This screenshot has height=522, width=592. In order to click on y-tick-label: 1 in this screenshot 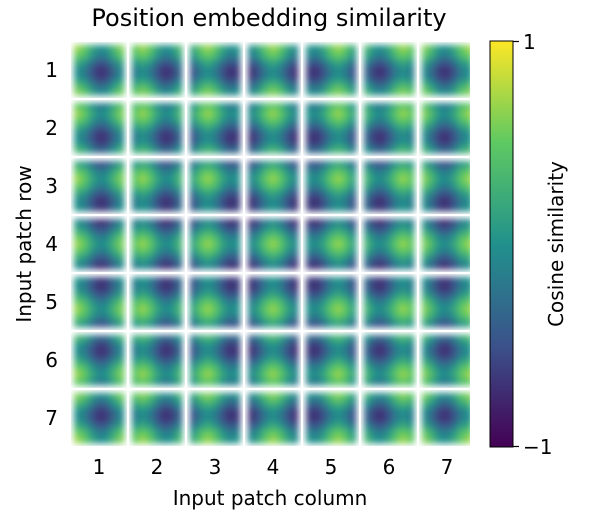, I will do `click(51, 70)`.